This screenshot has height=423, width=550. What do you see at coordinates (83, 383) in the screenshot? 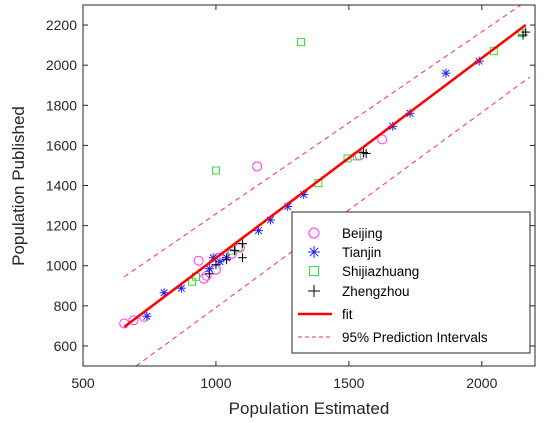
I see `x-tick-label: 500` at bounding box center [83, 383].